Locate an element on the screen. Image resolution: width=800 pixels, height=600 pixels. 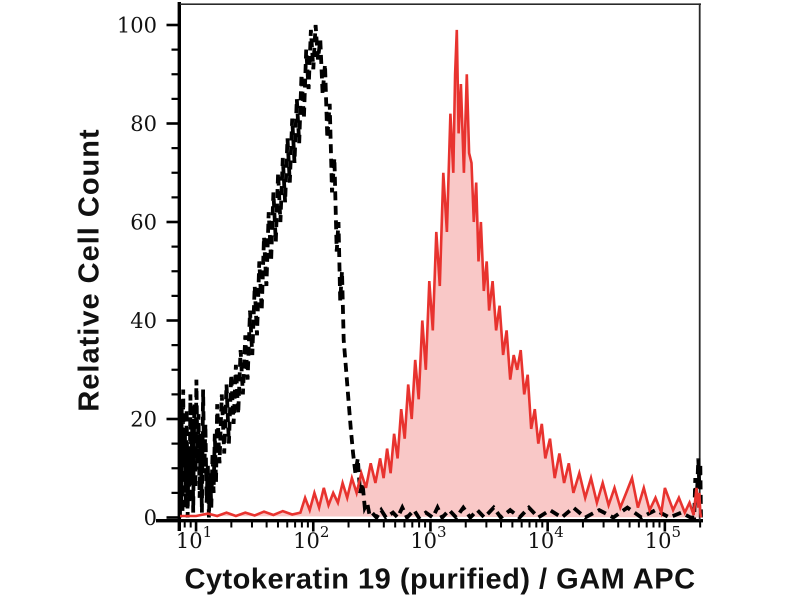
x-tick-label: 10¹ is located at coordinates (194, 538).